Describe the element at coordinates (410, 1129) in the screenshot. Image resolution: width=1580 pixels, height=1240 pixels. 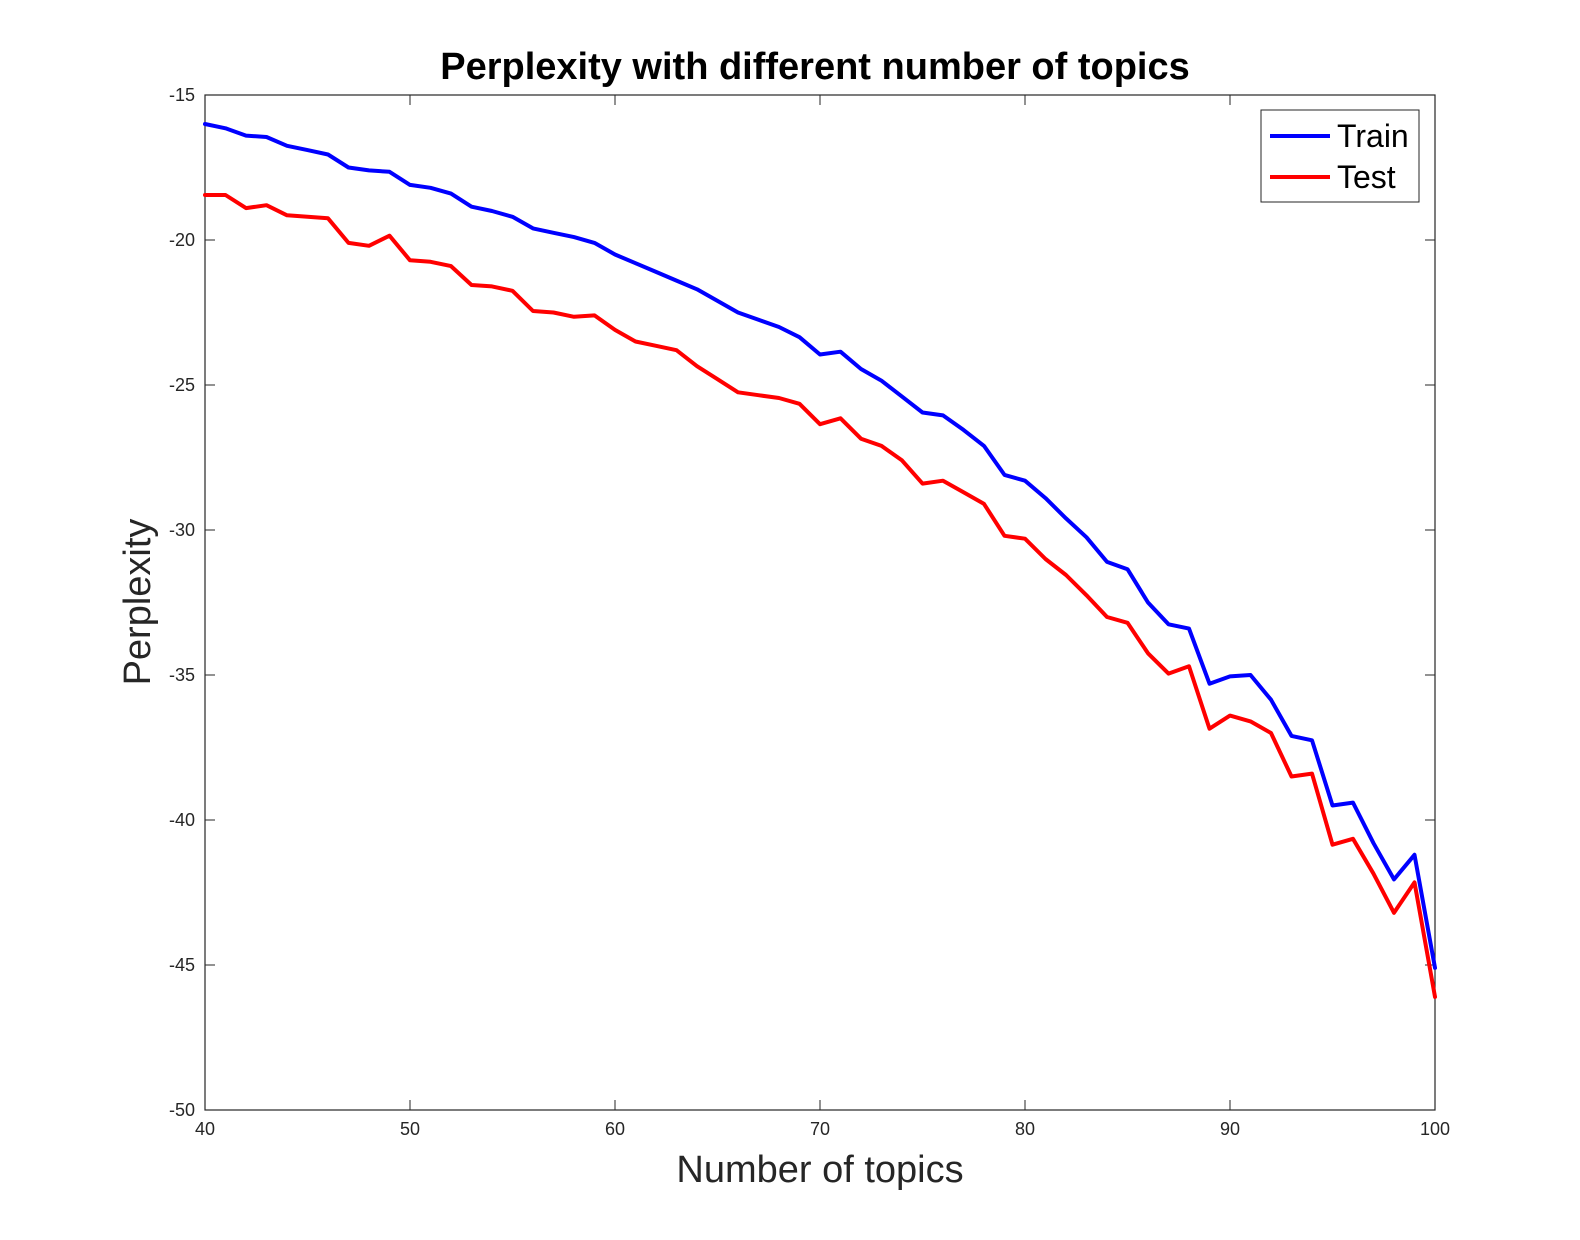
I see `x-tick-label: 50` at that location.